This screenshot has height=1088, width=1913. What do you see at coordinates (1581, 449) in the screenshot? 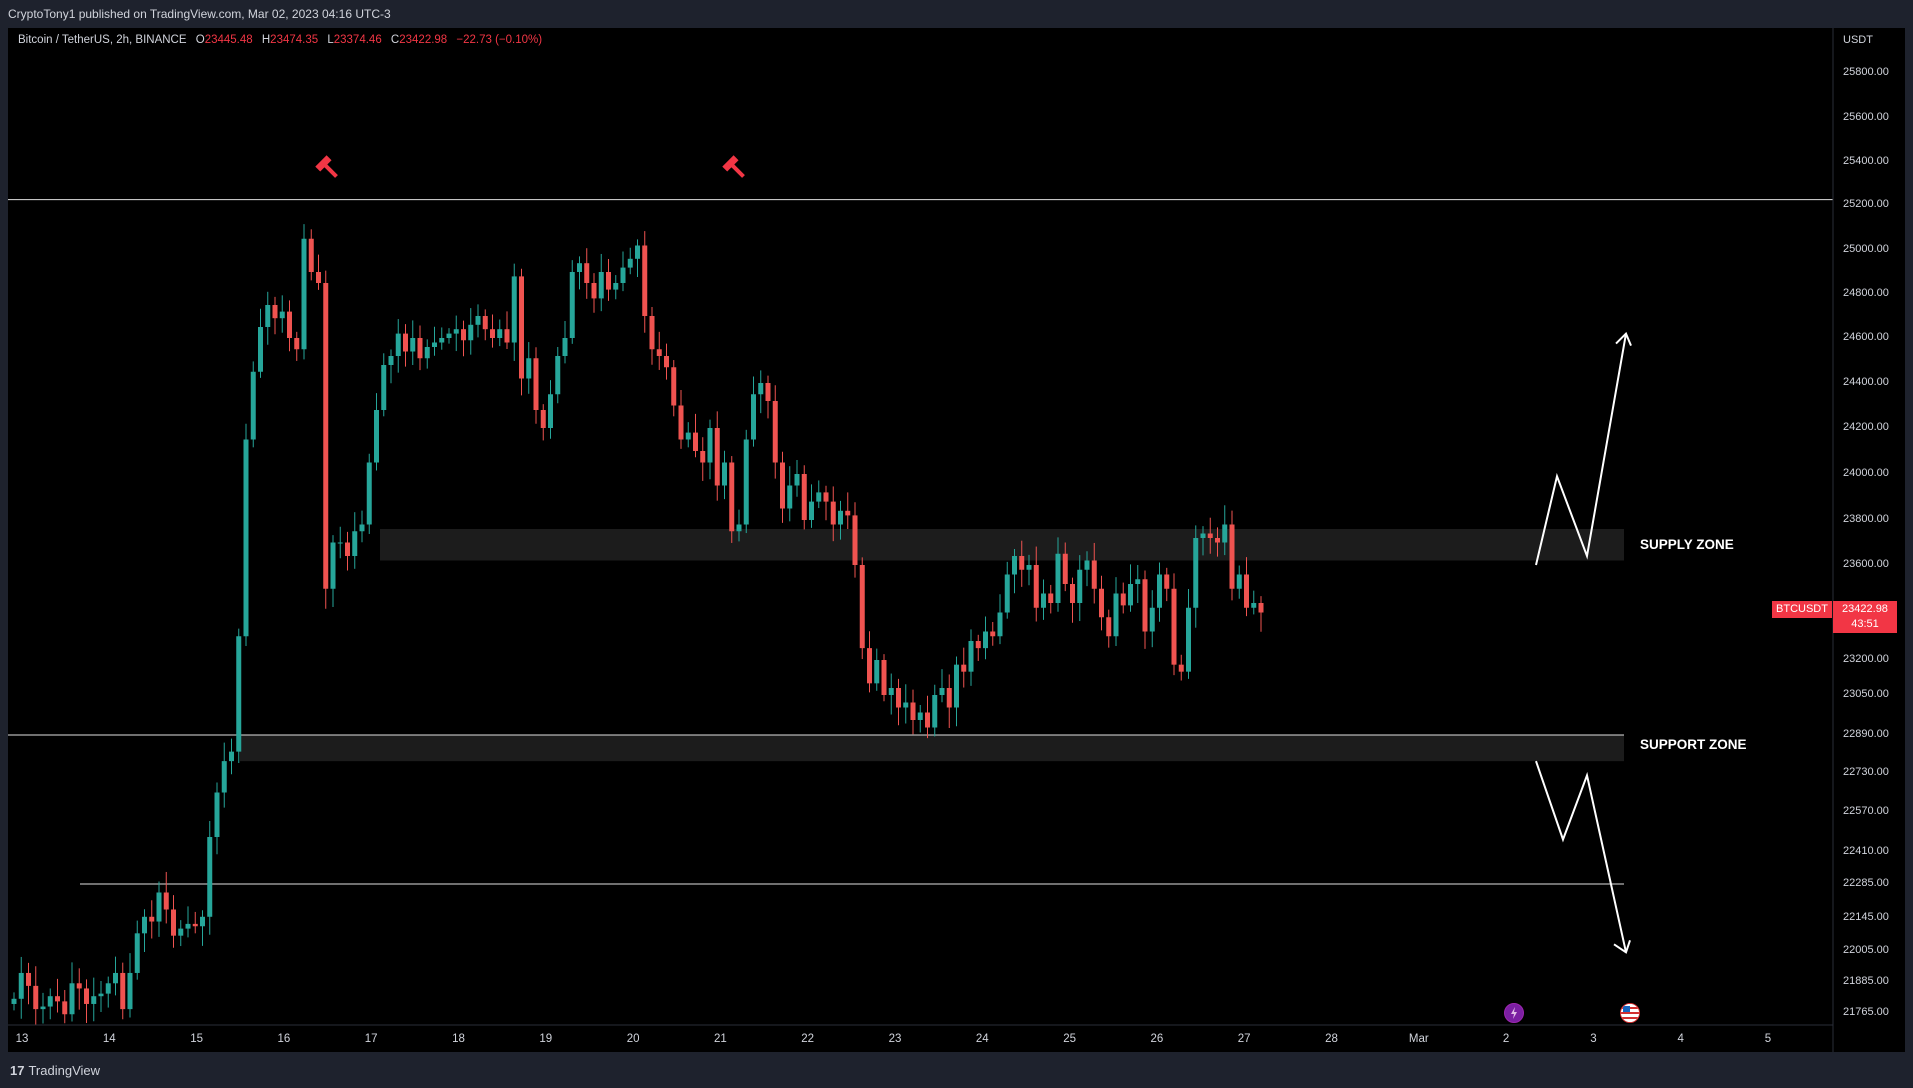
I see `bullish-projection` at bounding box center [1581, 449].